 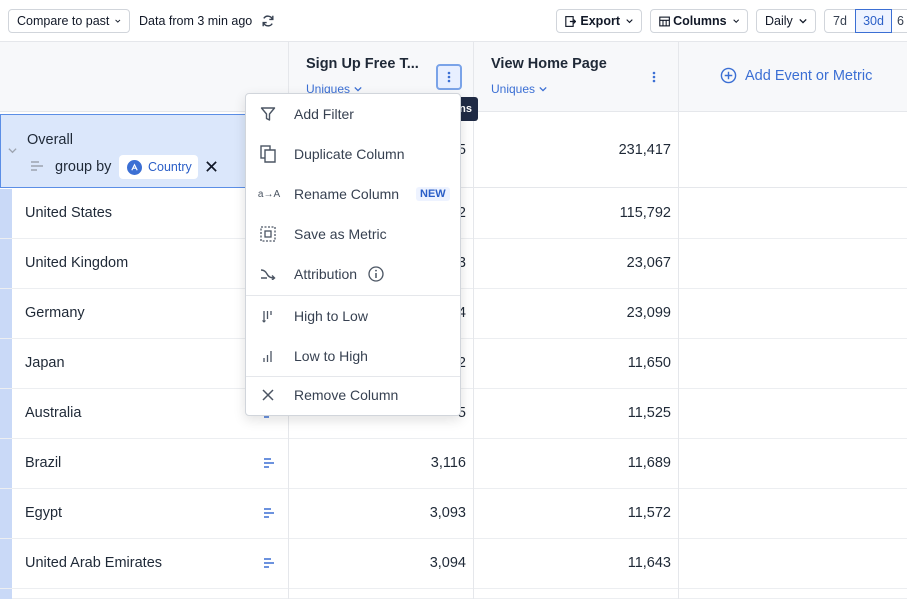 I want to click on add-event-or-metric-button: Add Event or Metric, so click(x=796, y=75).